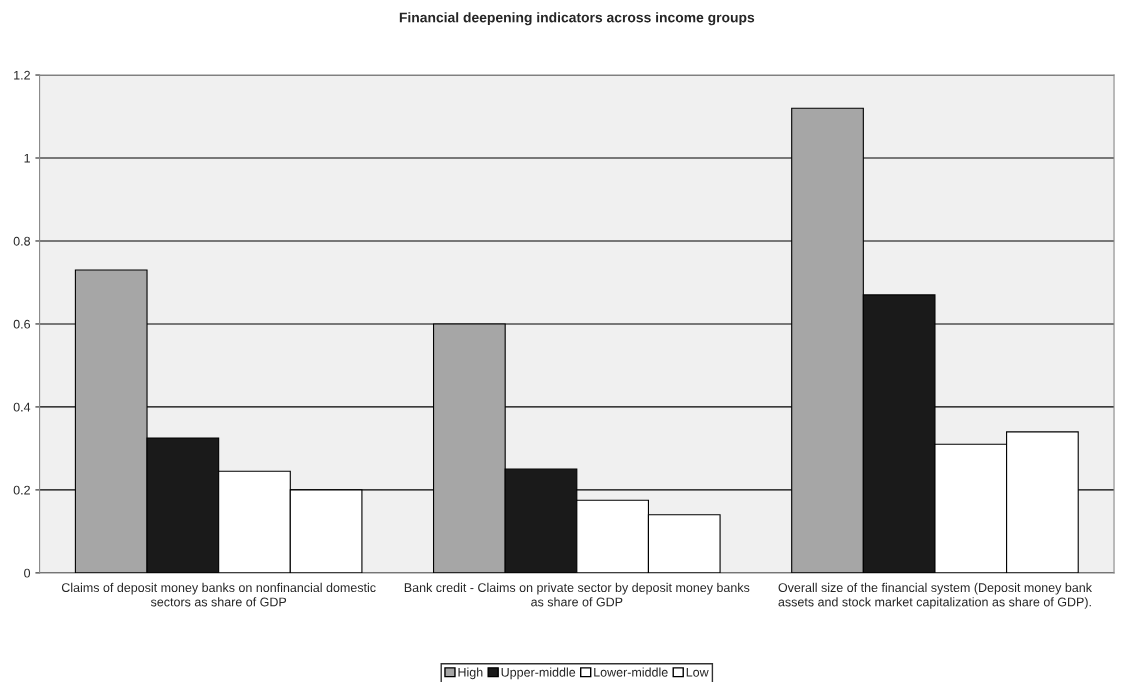  Describe the element at coordinates (218, 594) in the screenshot. I see `x-tick-label: Claims of deposit money banks on nonfinancial domestic sectors as share of GDP` at that location.